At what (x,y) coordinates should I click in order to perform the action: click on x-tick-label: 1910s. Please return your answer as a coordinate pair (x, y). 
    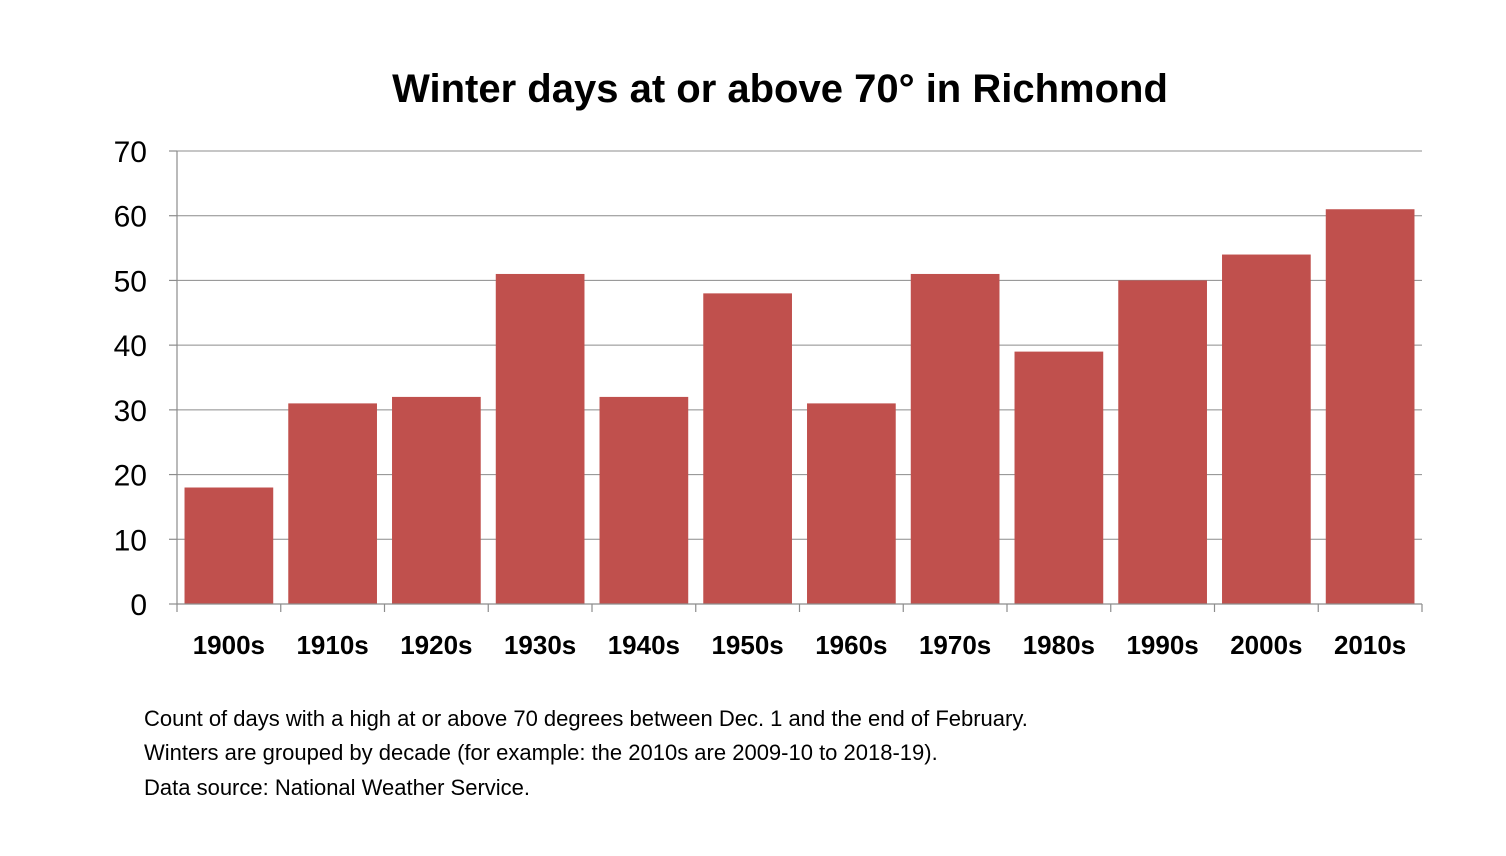
    Looking at the image, I should click on (332, 645).